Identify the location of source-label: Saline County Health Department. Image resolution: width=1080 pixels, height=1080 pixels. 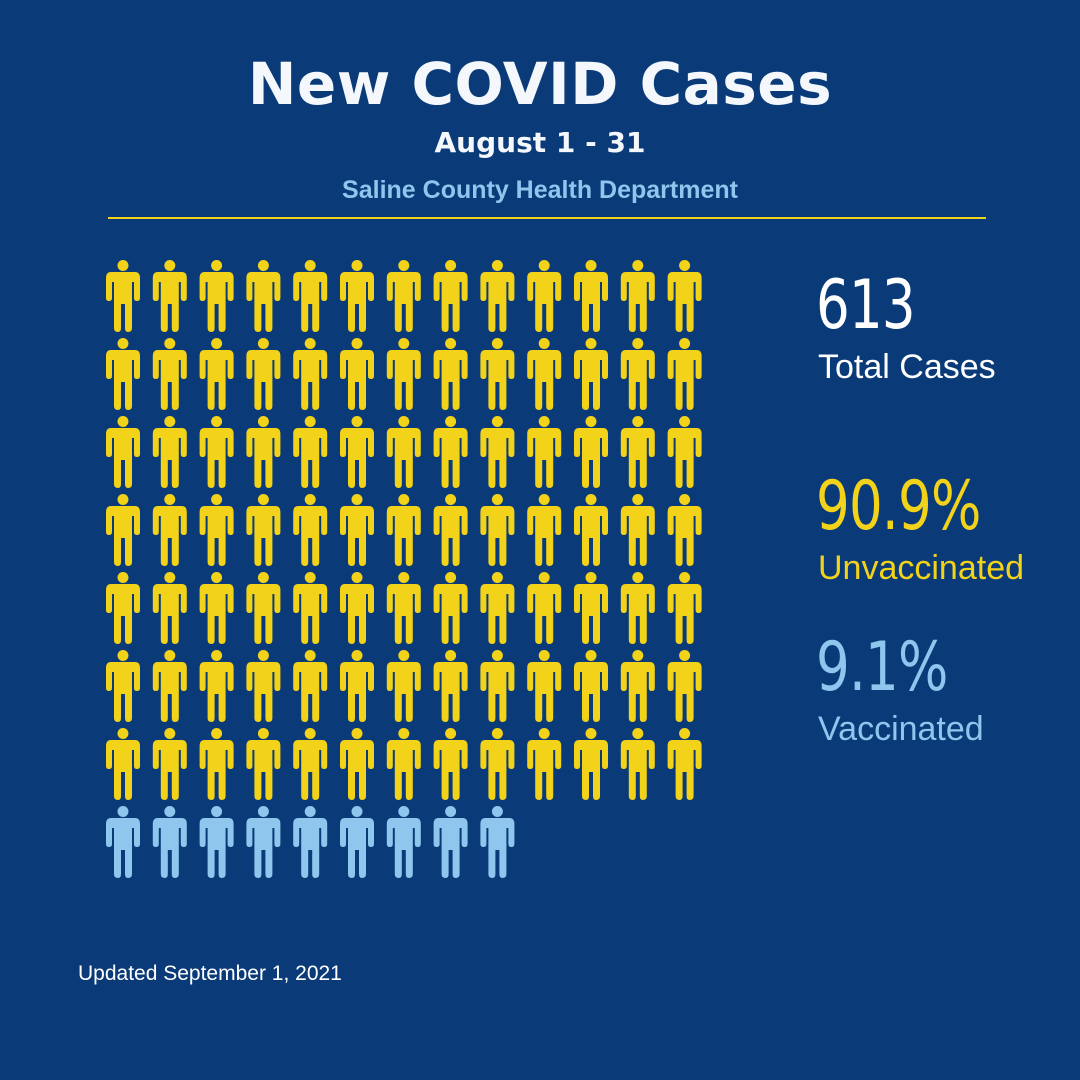
(540, 190).